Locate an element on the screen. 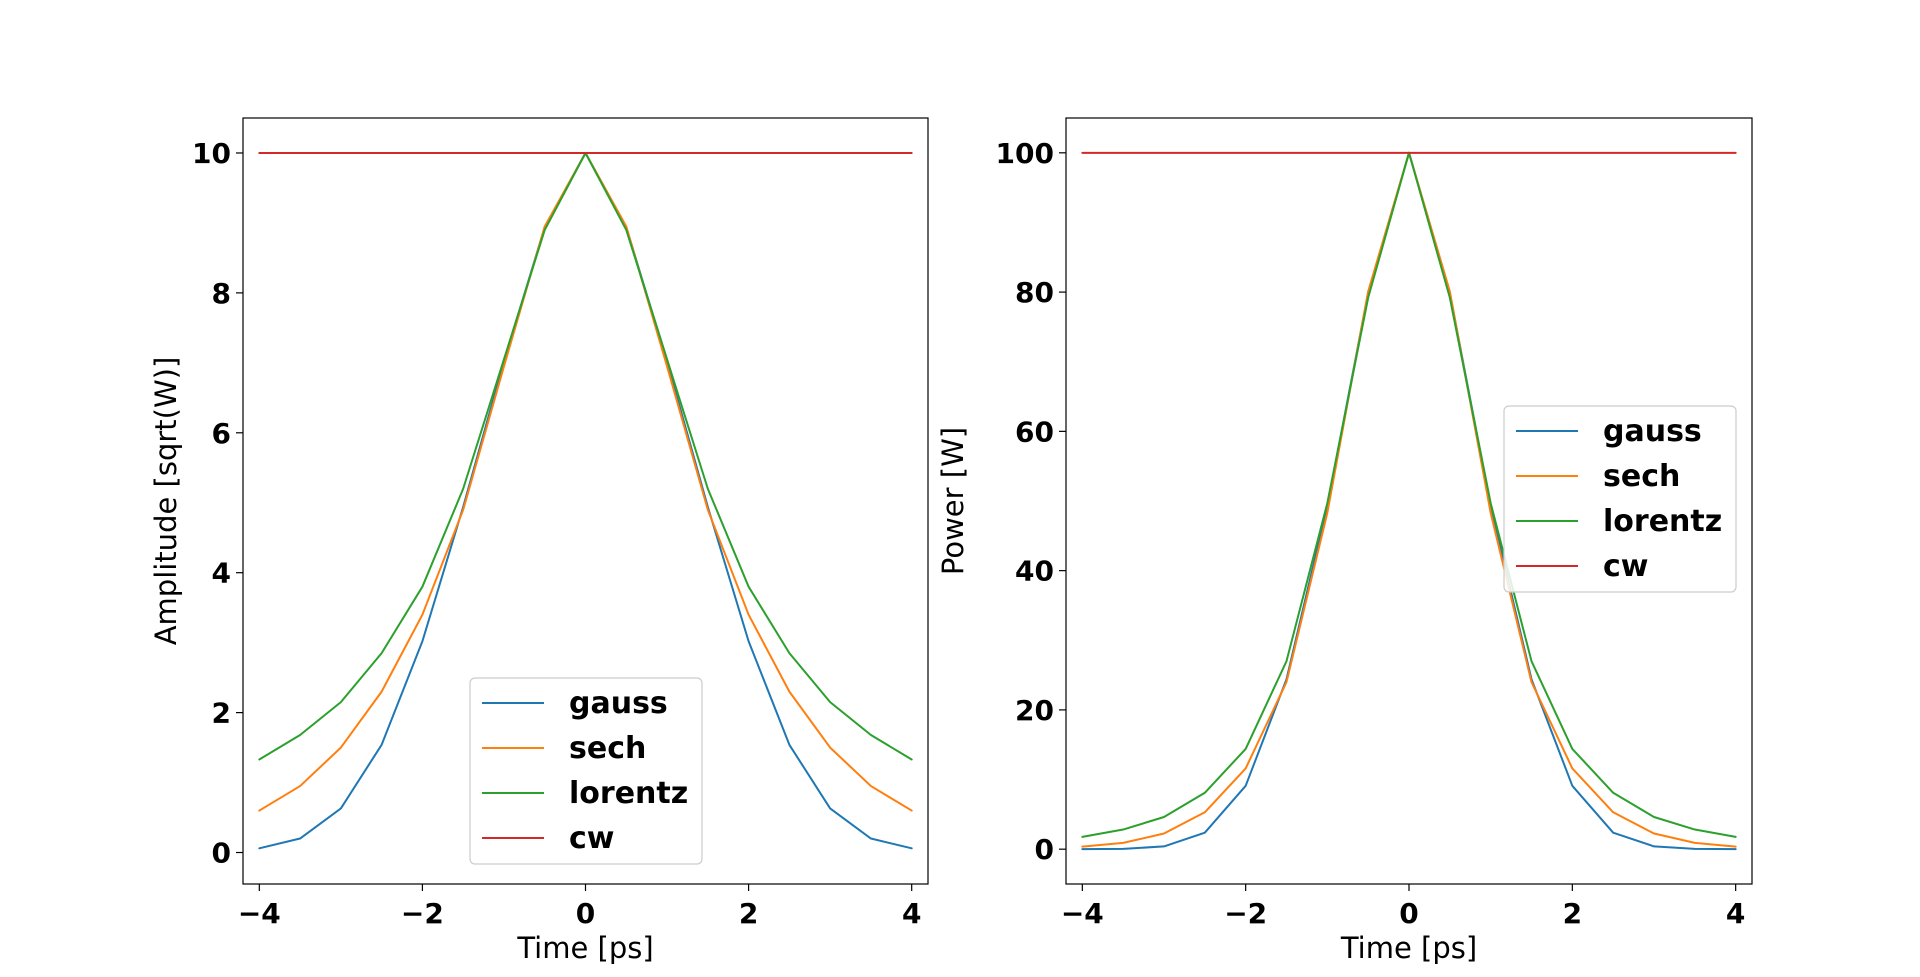 The height and width of the screenshot is (977, 1920). y-tick-label: 4 is located at coordinates (221, 573).